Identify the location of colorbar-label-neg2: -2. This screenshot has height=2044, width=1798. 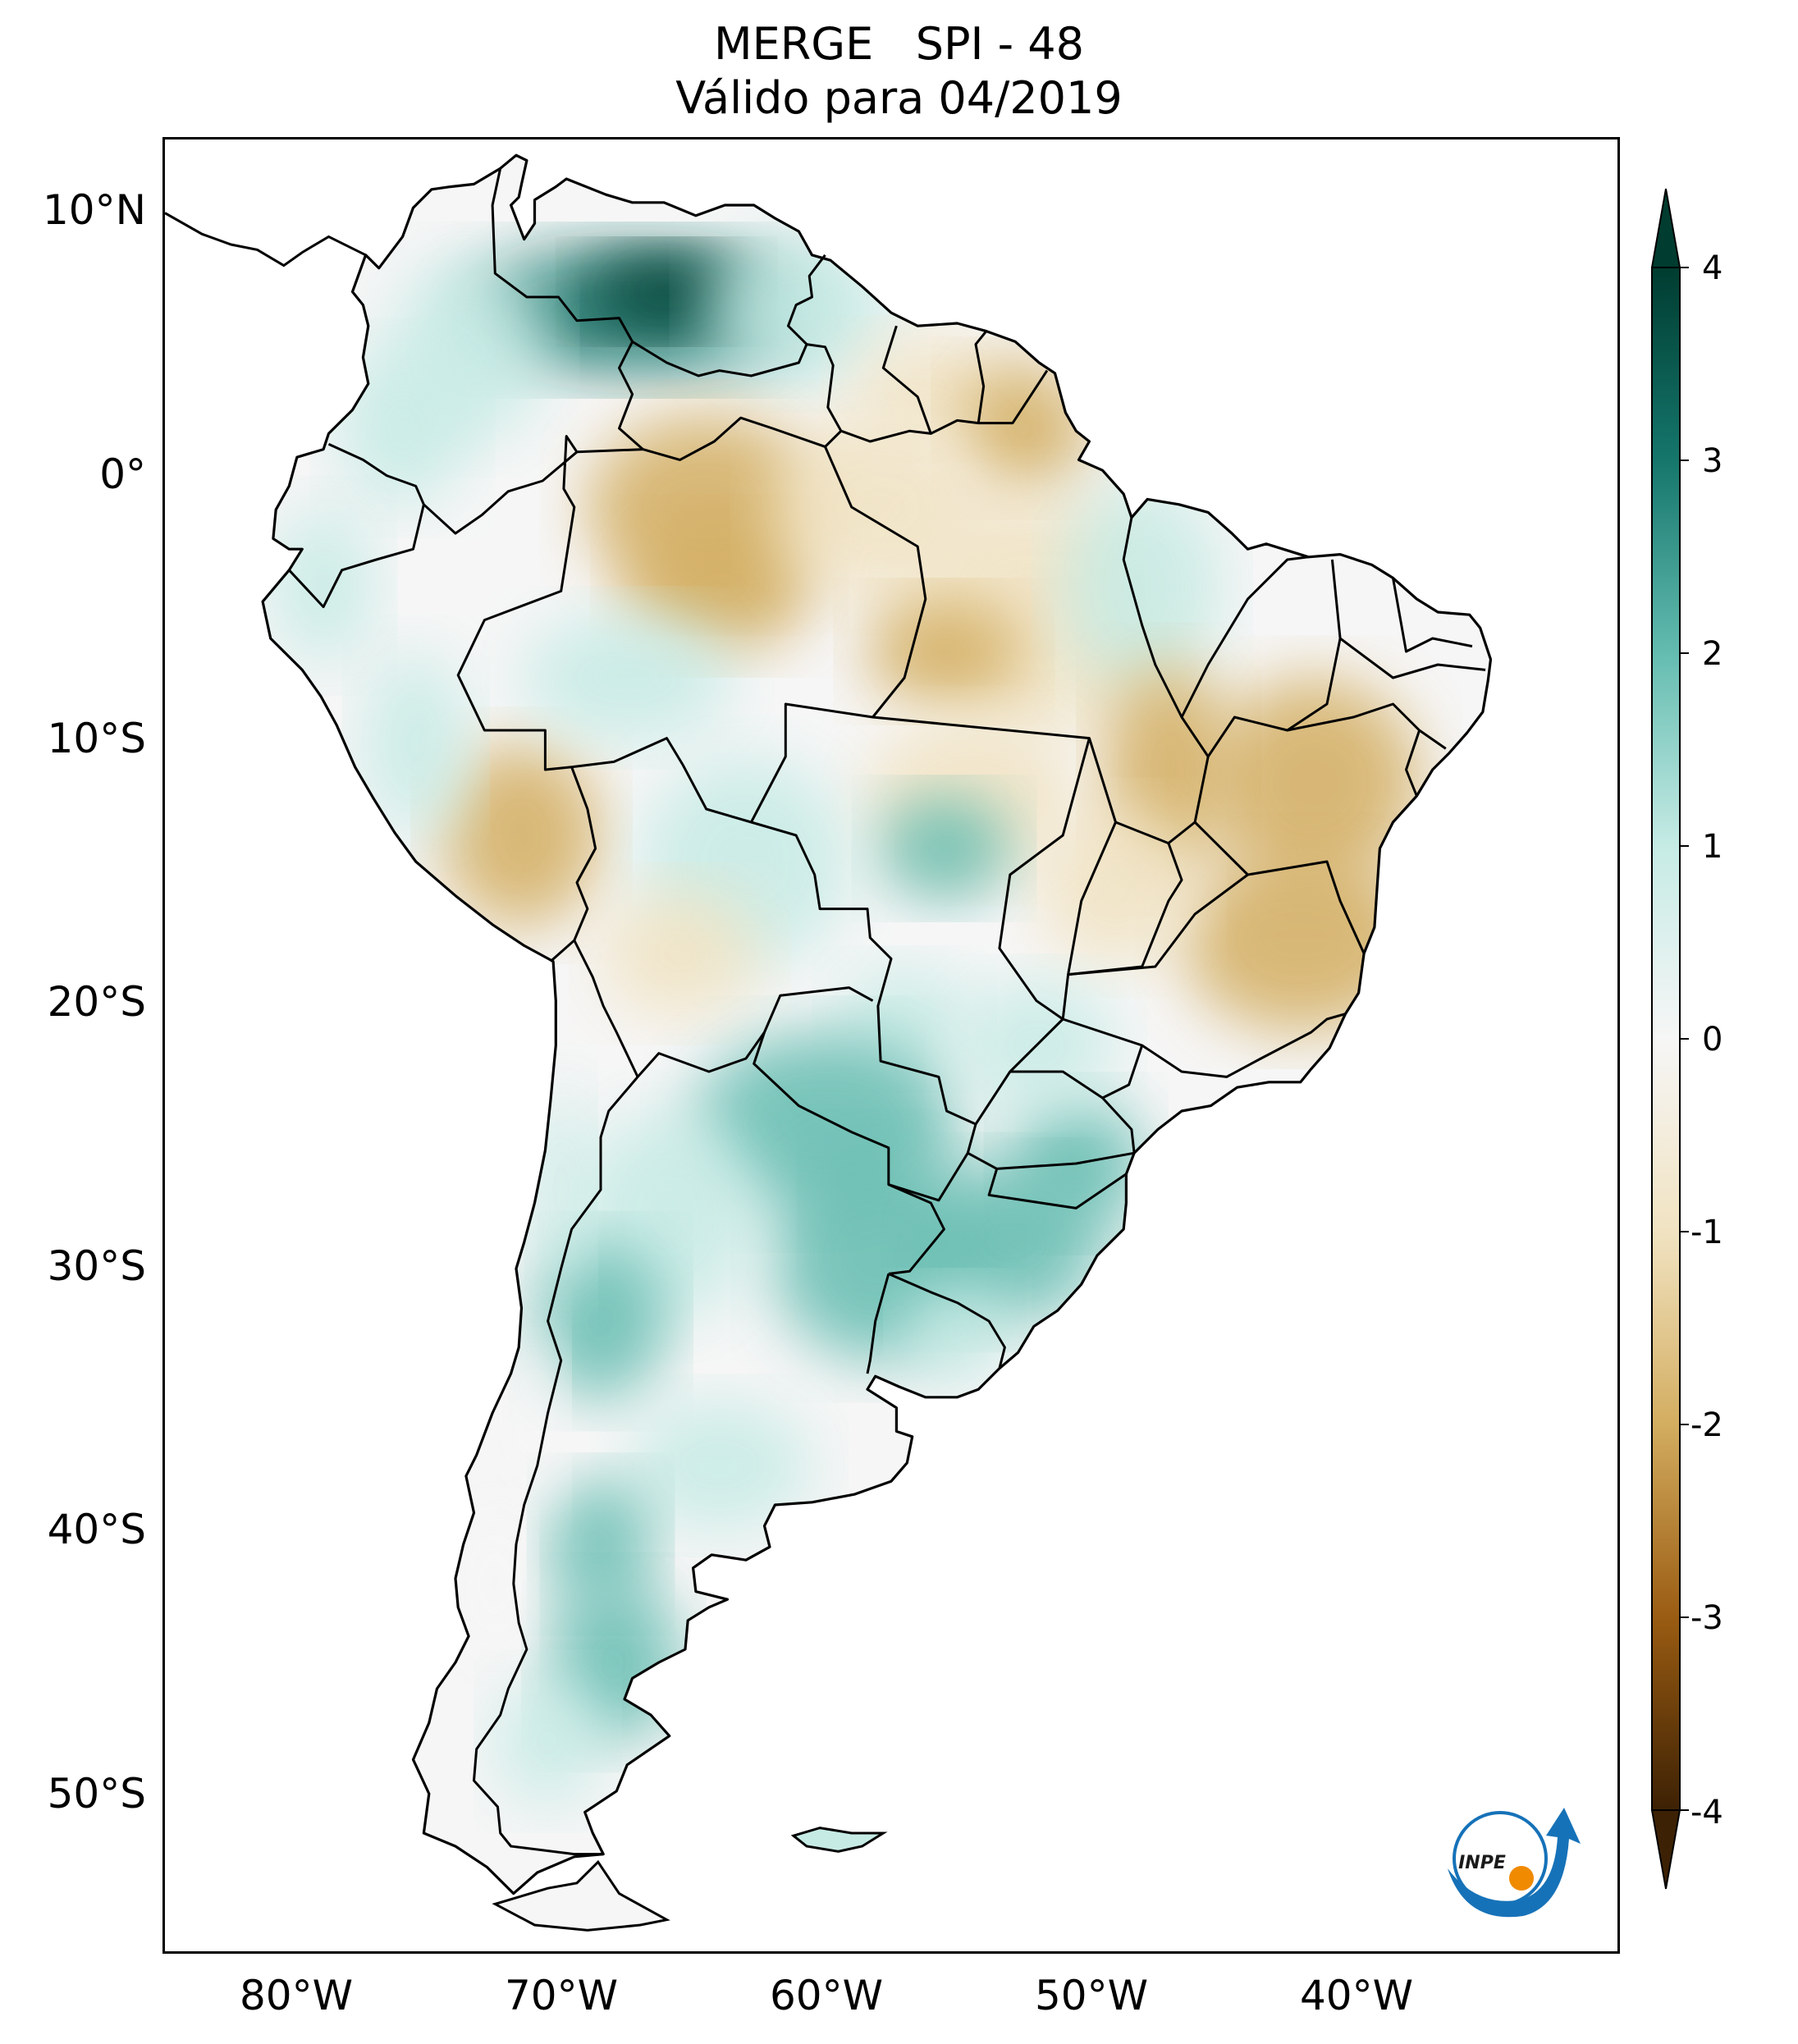
(1706, 1425).